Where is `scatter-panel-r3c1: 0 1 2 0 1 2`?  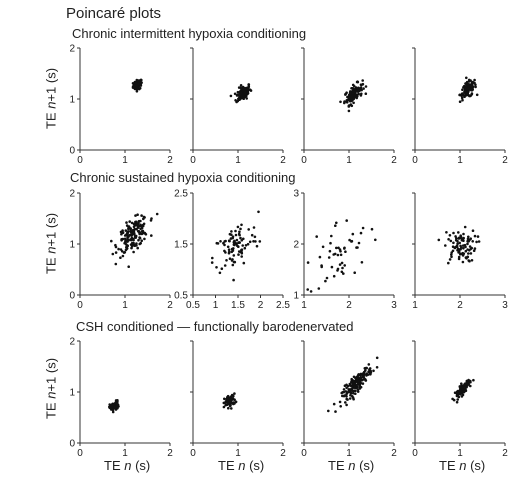 scatter-panel-r3c1: 0 1 2 0 1 2 is located at coordinates (121, 398).